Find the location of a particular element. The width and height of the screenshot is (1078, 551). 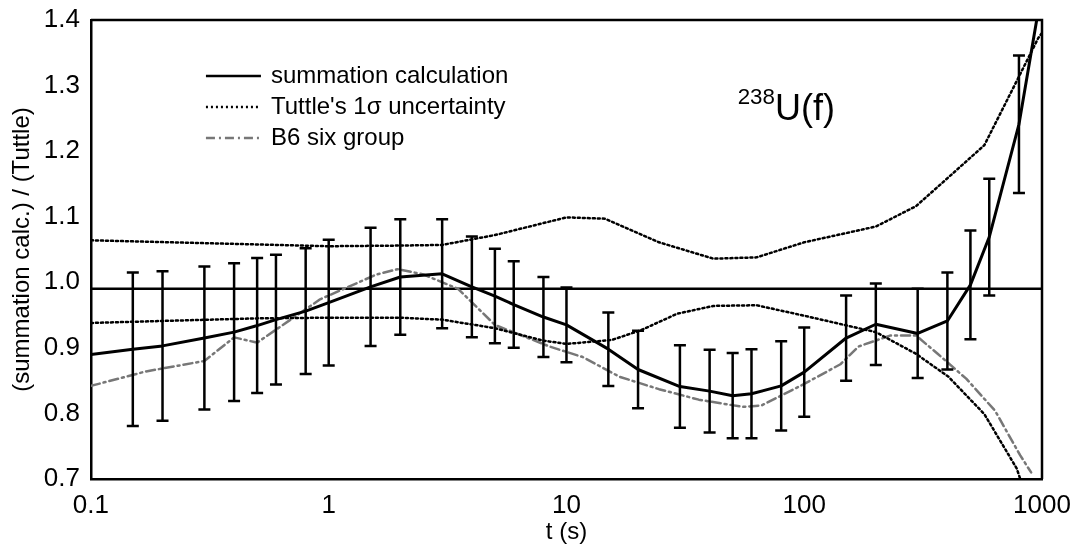

x-axis-title: t (s) is located at coordinates (566, 531).